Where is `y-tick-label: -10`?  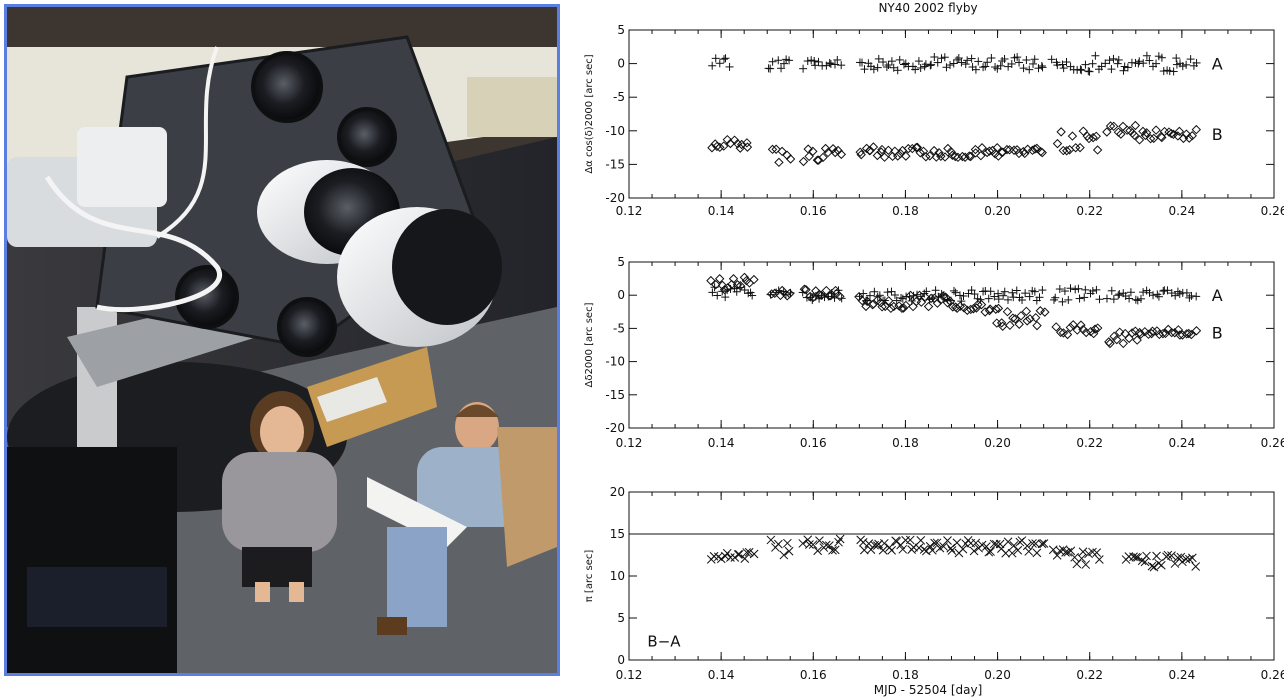 y-tick-label: -10 is located at coordinates (615, 131).